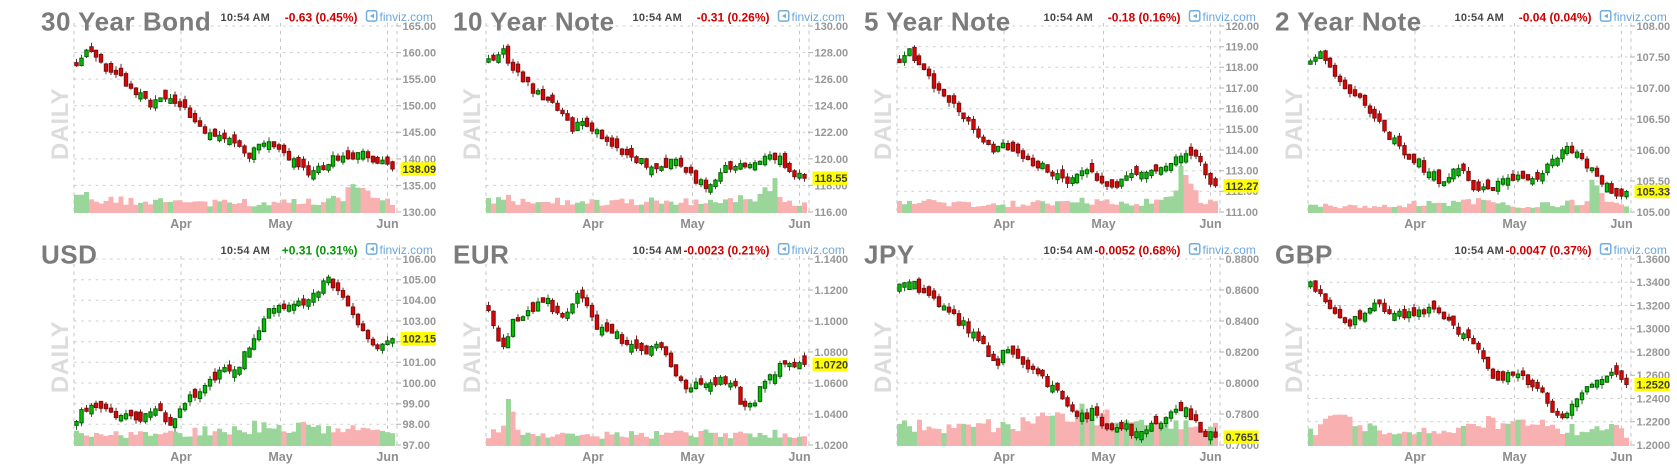 This screenshot has height=474, width=1677. What do you see at coordinates (1654, 89) in the screenshot?
I see `svg-text: 107.00` at bounding box center [1654, 89].